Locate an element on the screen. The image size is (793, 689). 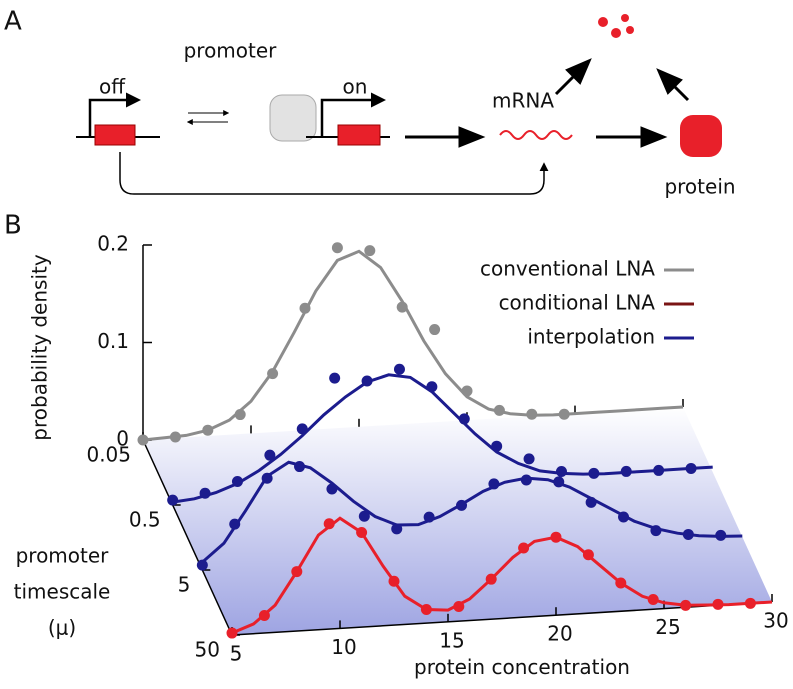
x-tick-label: 25 is located at coordinates (667, 627).